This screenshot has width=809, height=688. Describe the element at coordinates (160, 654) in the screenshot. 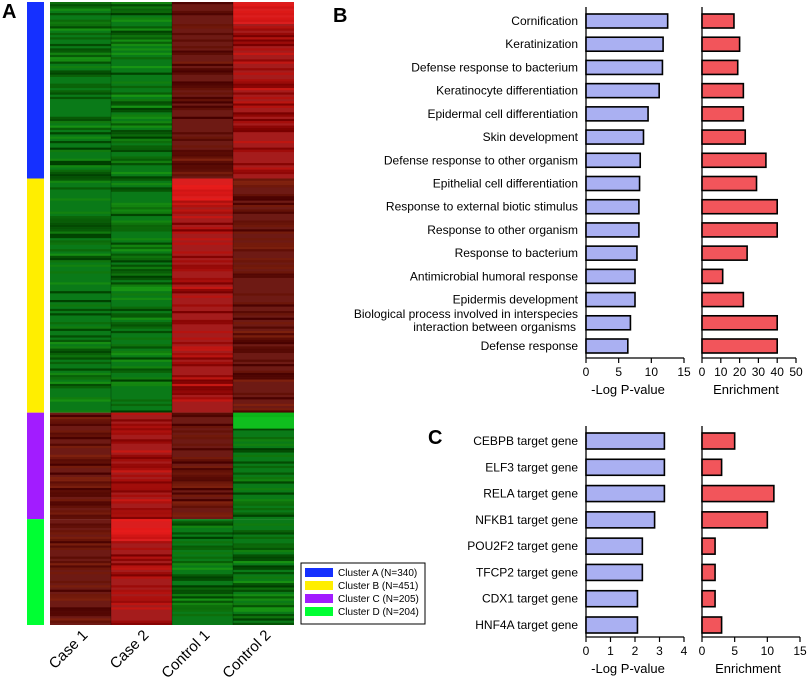

I see `heatmap-column-labels: Case 1 Case 2 Control 1 Control 2` at that location.